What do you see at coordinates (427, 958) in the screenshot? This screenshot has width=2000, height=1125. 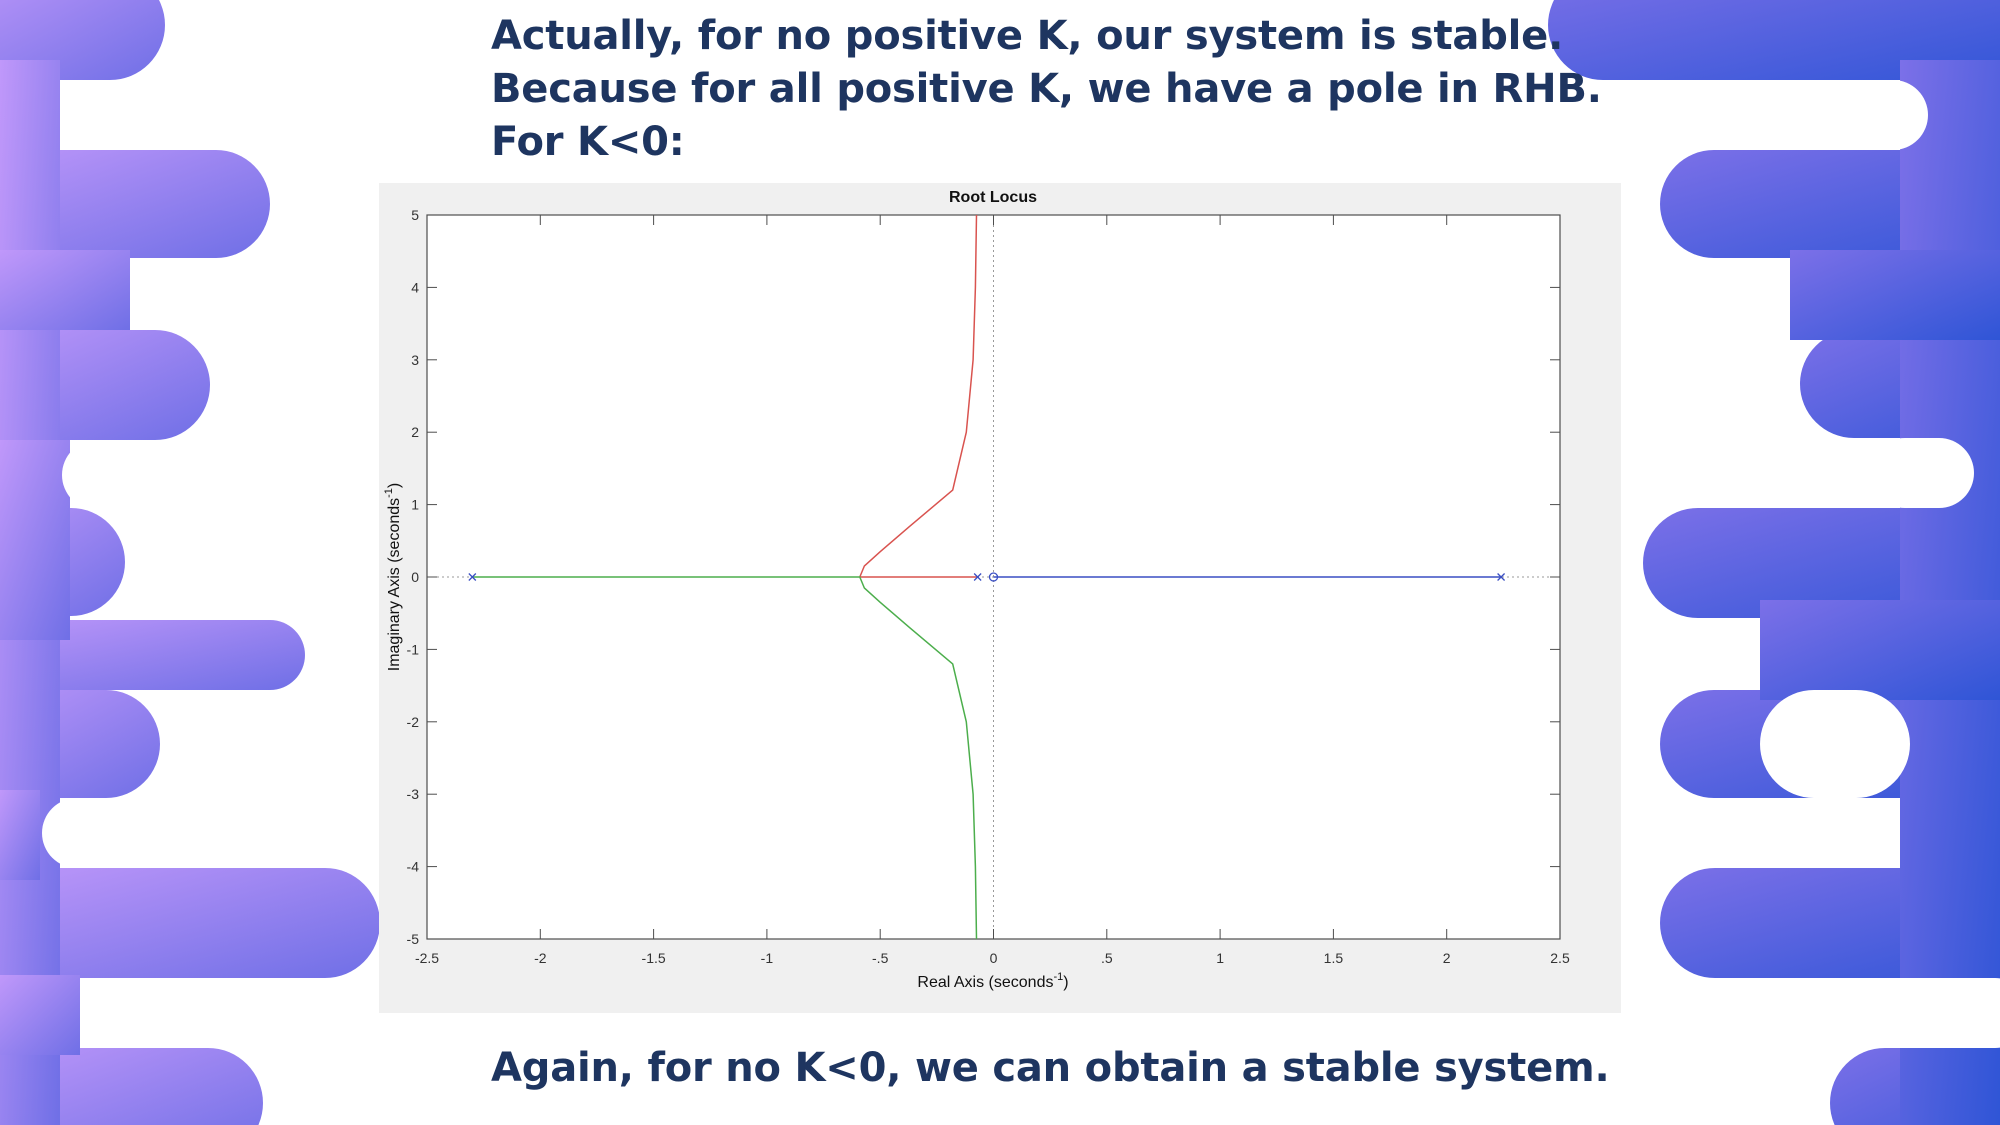 I see `x-tick-label: -2.5` at bounding box center [427, 958].